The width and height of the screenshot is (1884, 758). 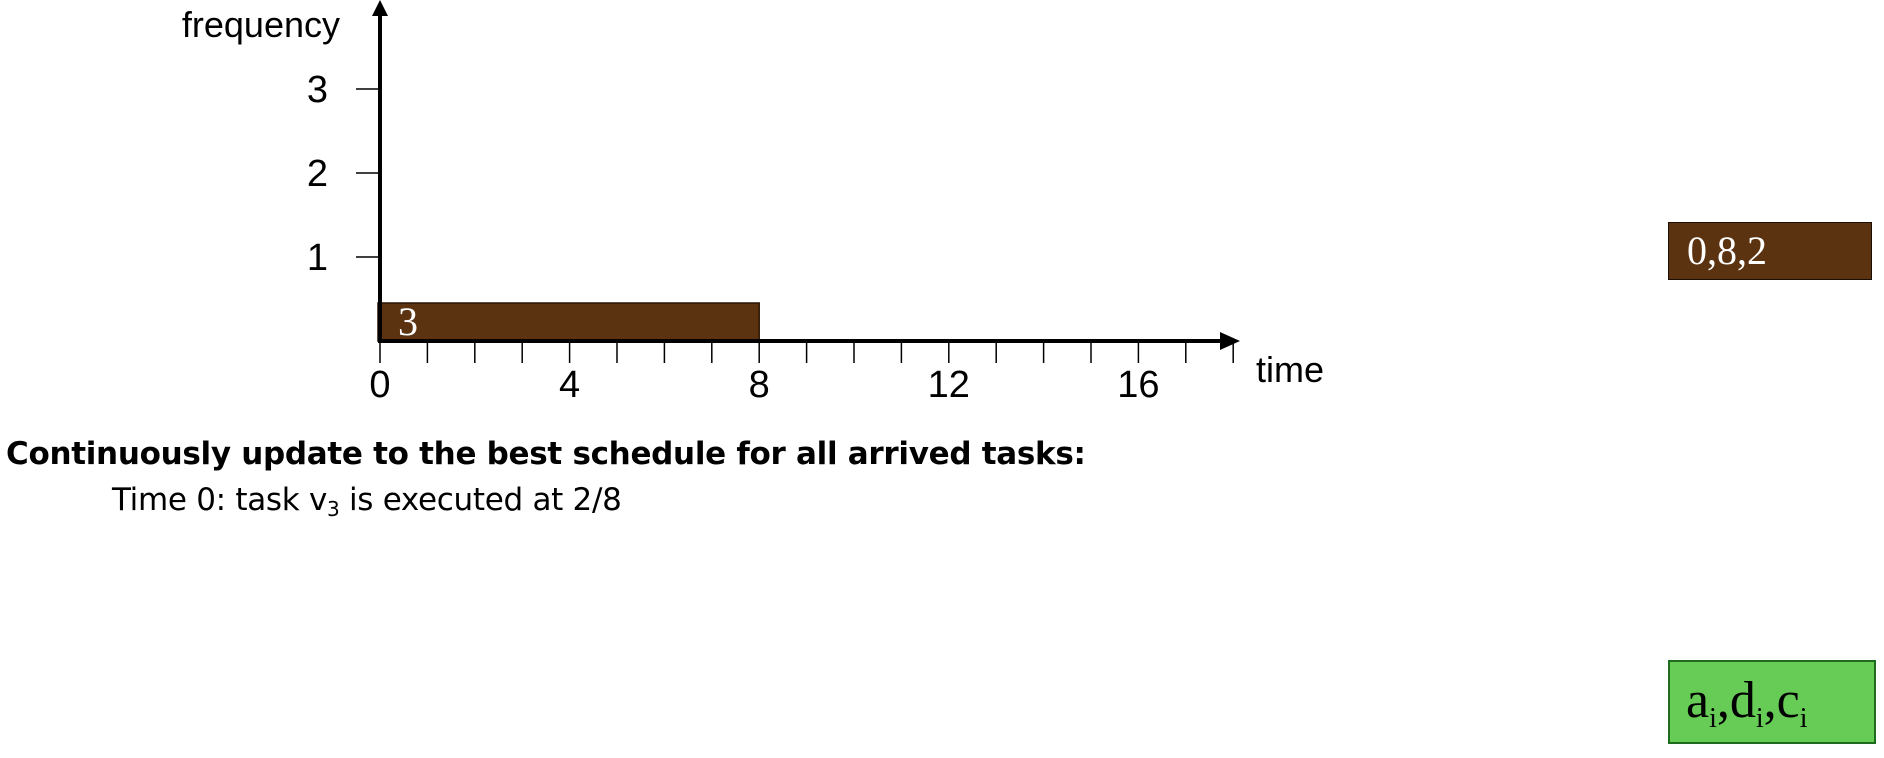 I want to click on task-box: 0,8,2, so click(x=1770, y=251).